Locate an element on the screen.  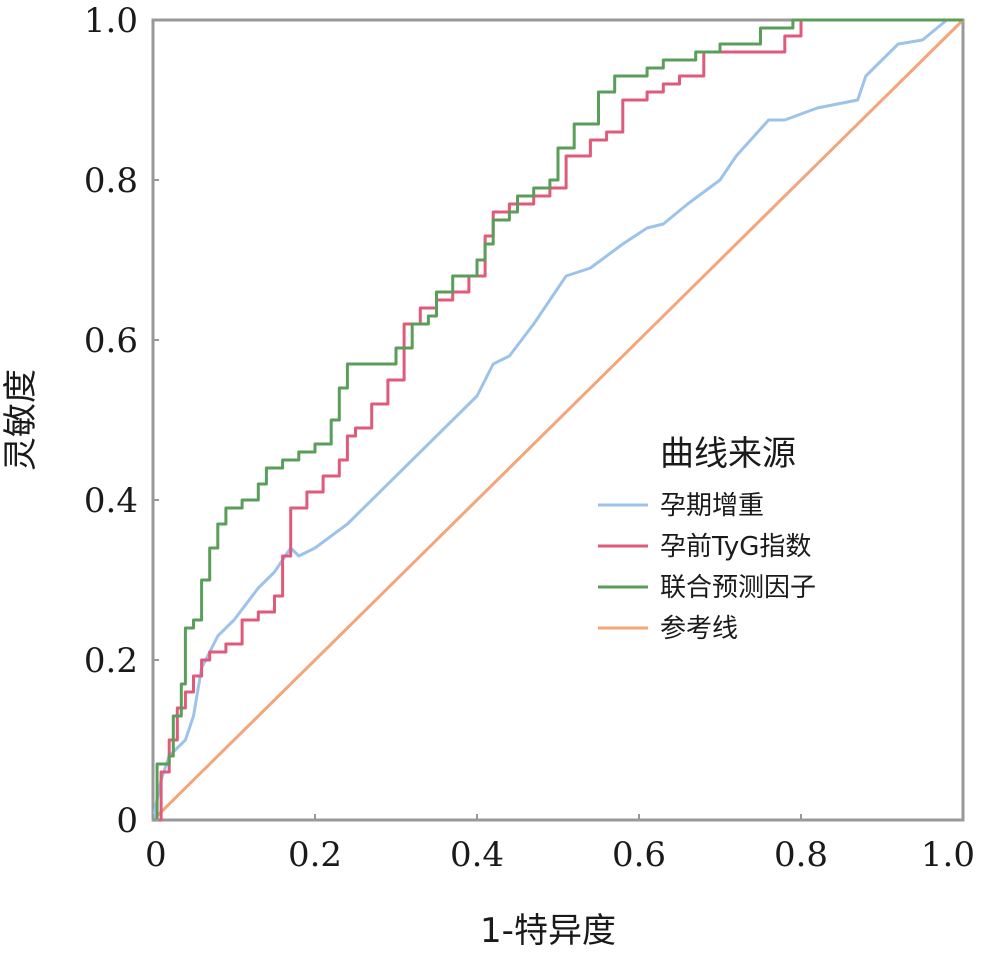
x-axis-title: 1-特异度 is located at coordinates (548, 931).